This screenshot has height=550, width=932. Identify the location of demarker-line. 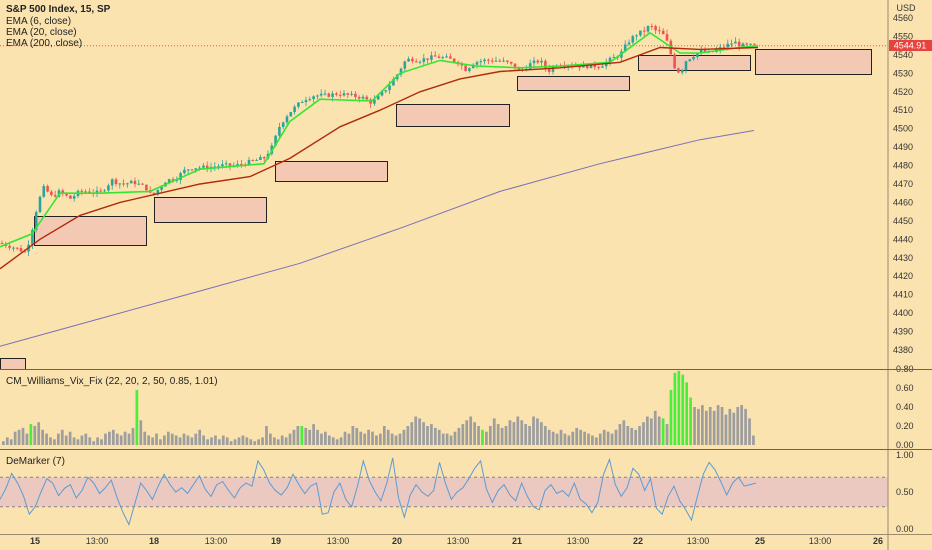
(378, 491).